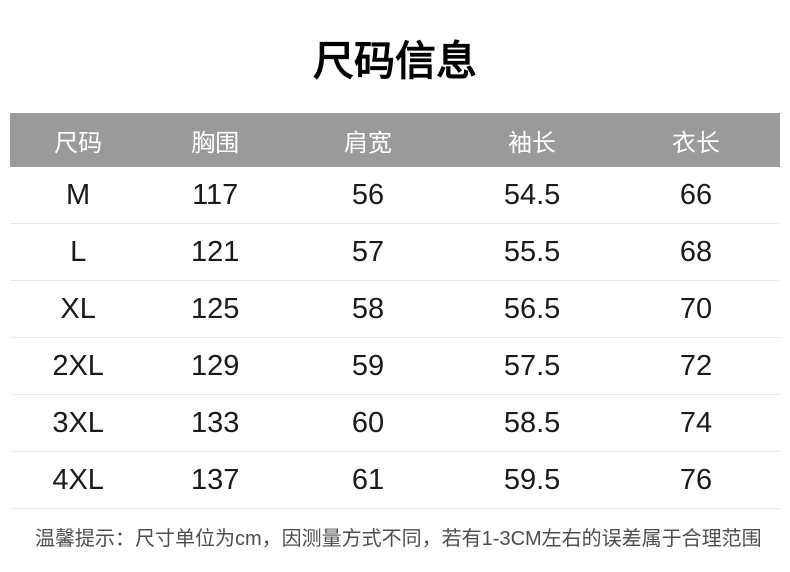  Describe the element at coordinates (78, 143) in the screenshot. I see `header-cell: 尺码` at that location.